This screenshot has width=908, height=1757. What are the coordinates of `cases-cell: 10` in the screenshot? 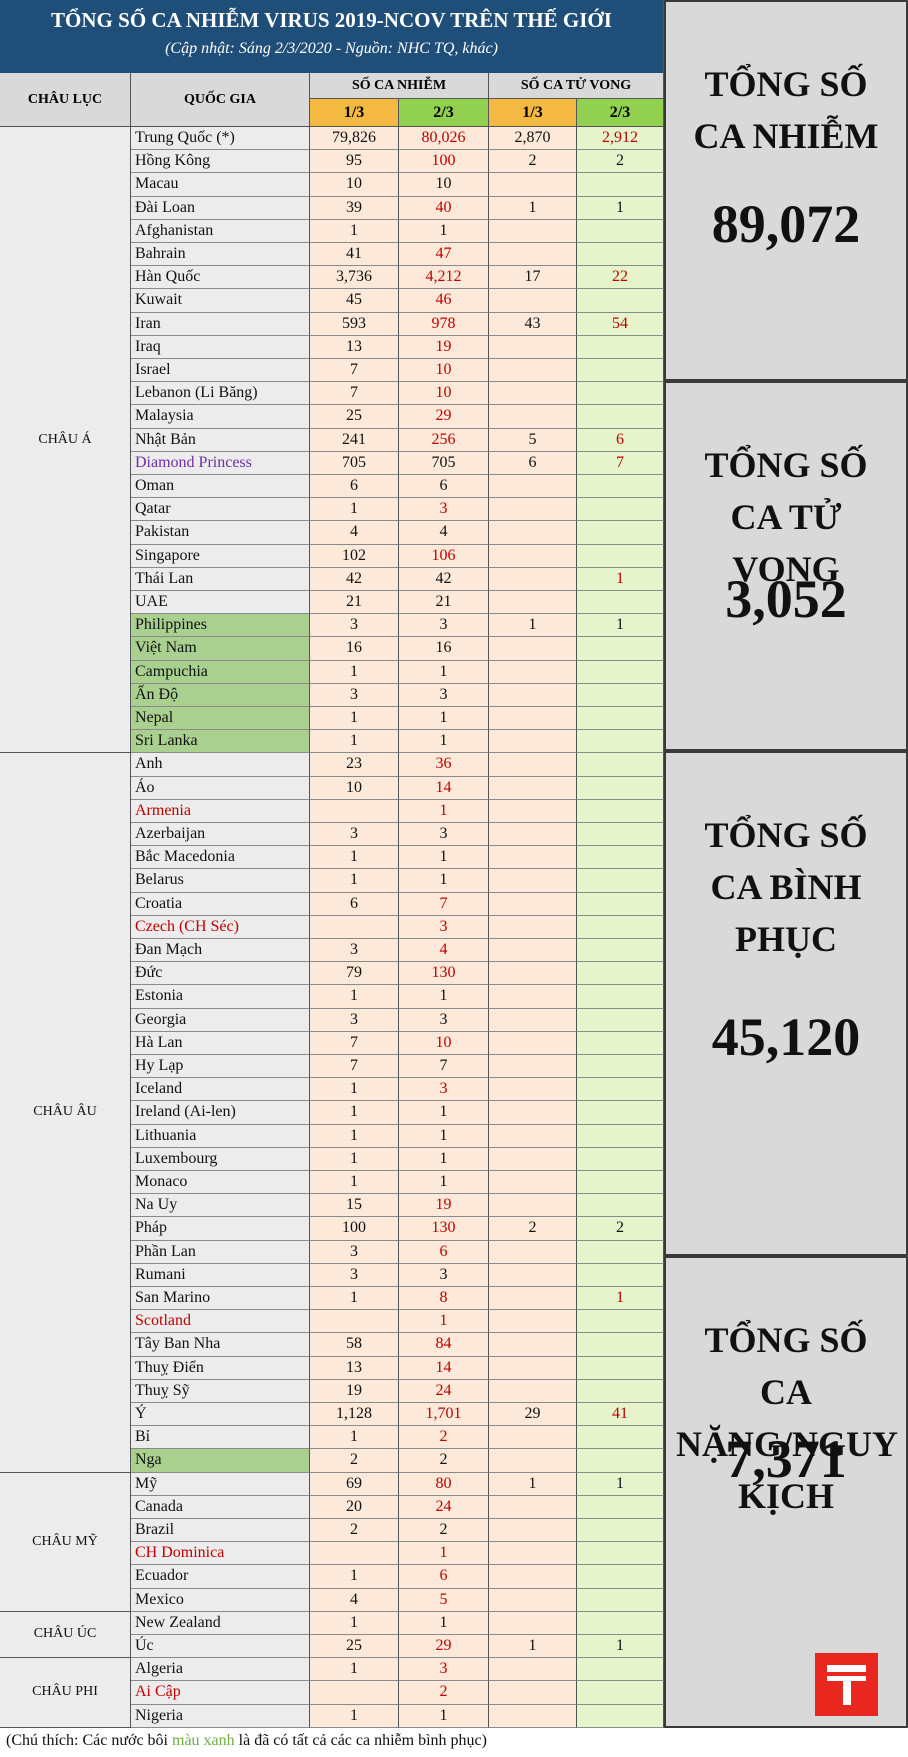 It's located at (444, 1043).